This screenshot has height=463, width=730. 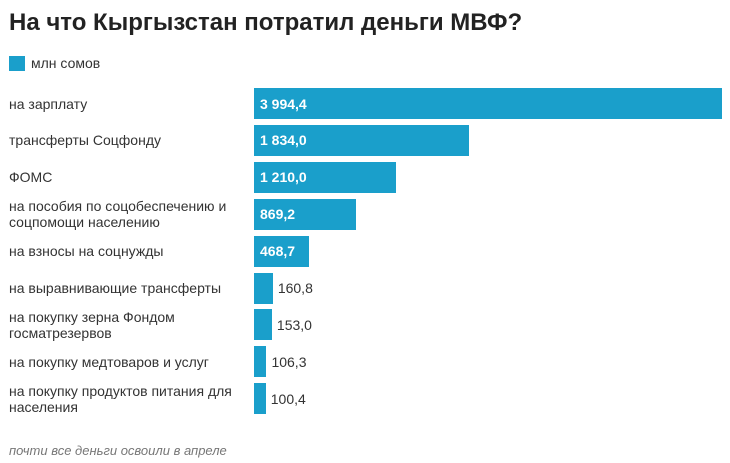 I want to click on bar-row: трансферты Соцфонду 1 834,0, so click(x=365, y=140).